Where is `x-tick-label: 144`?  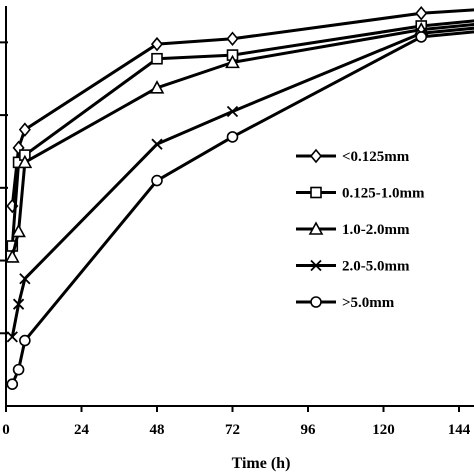
x-tick-label: 144 is located at coordinates (459, 430).